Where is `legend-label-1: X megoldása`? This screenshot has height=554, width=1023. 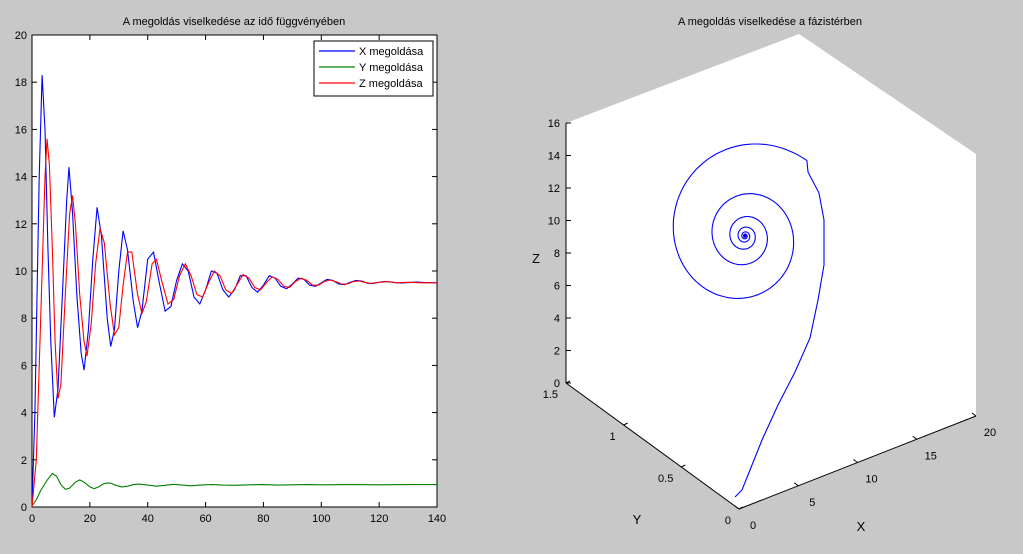 legend-label-1: X megoldása is located at coordinates (391, 52).